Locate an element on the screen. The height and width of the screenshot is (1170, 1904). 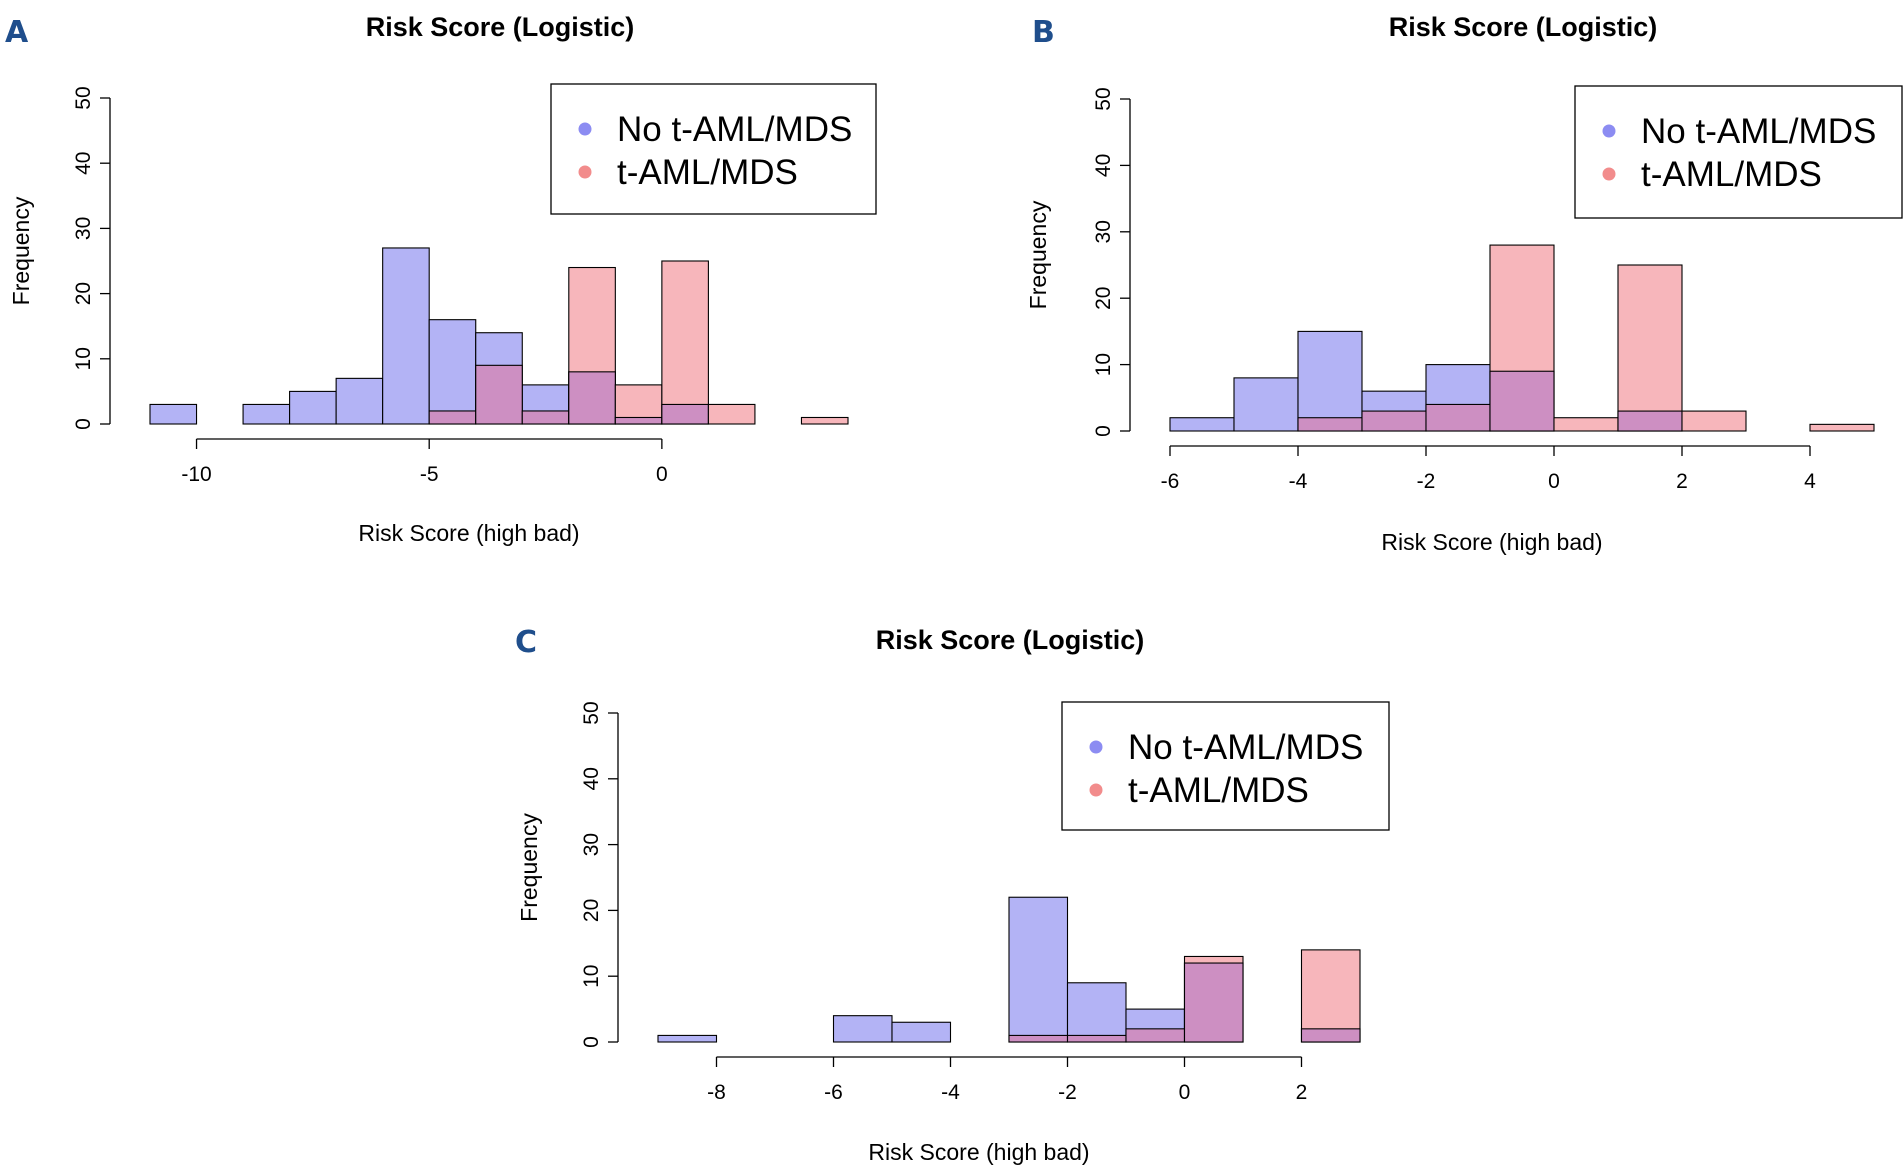
panel-letter: B is located at coordinates (1043, 32).